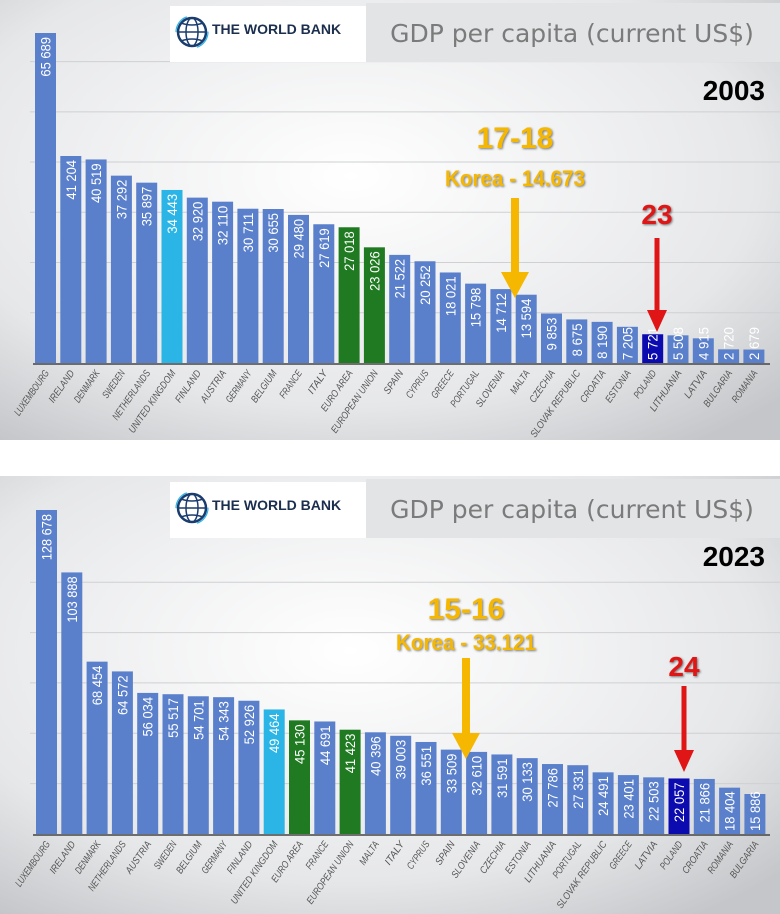 The height and width of the screenshot is (914, 780). Describe the element at coordinates (172, 214) in the screenshot. I see `data-label: 34 443` at that location.